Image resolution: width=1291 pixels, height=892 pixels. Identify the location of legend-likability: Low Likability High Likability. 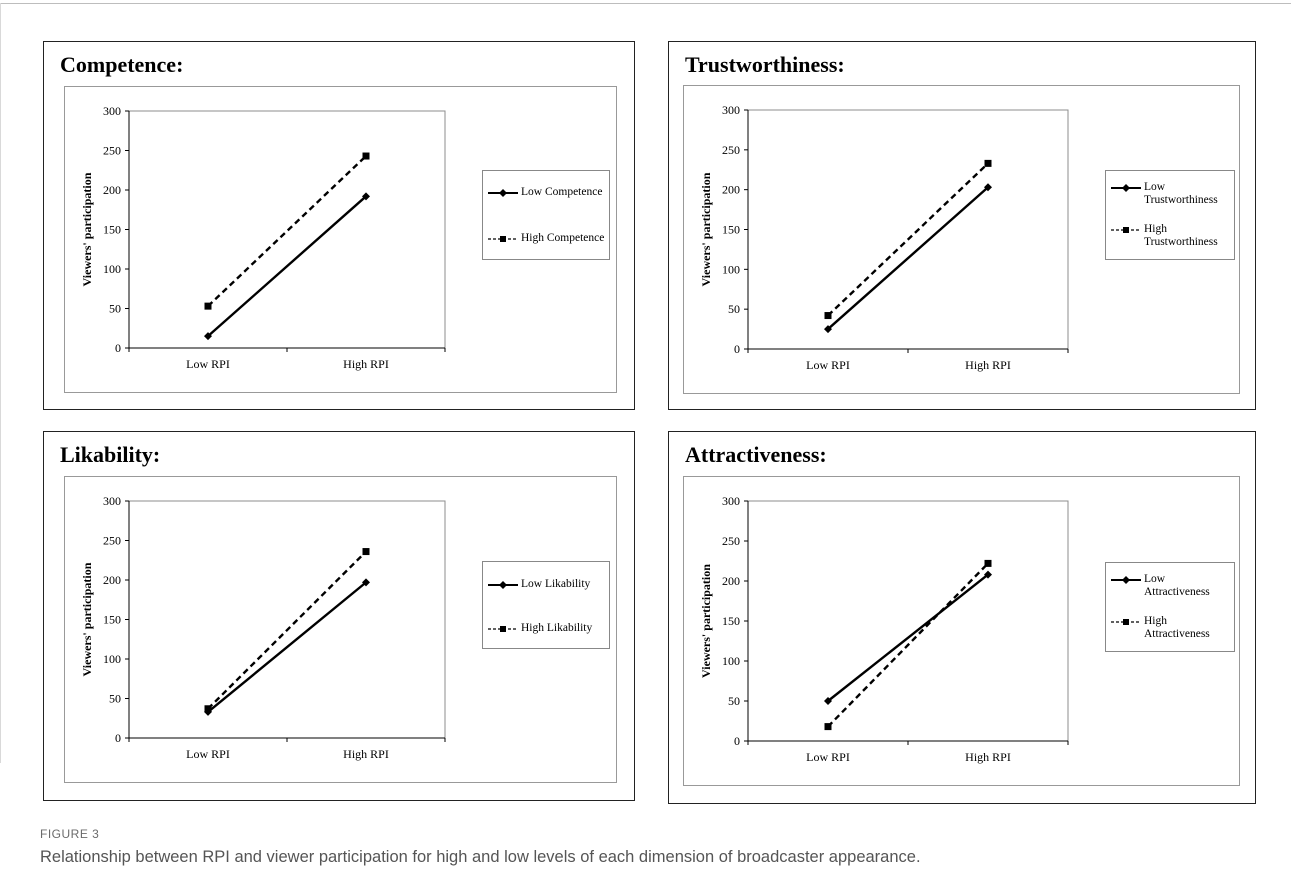
(546, 605).